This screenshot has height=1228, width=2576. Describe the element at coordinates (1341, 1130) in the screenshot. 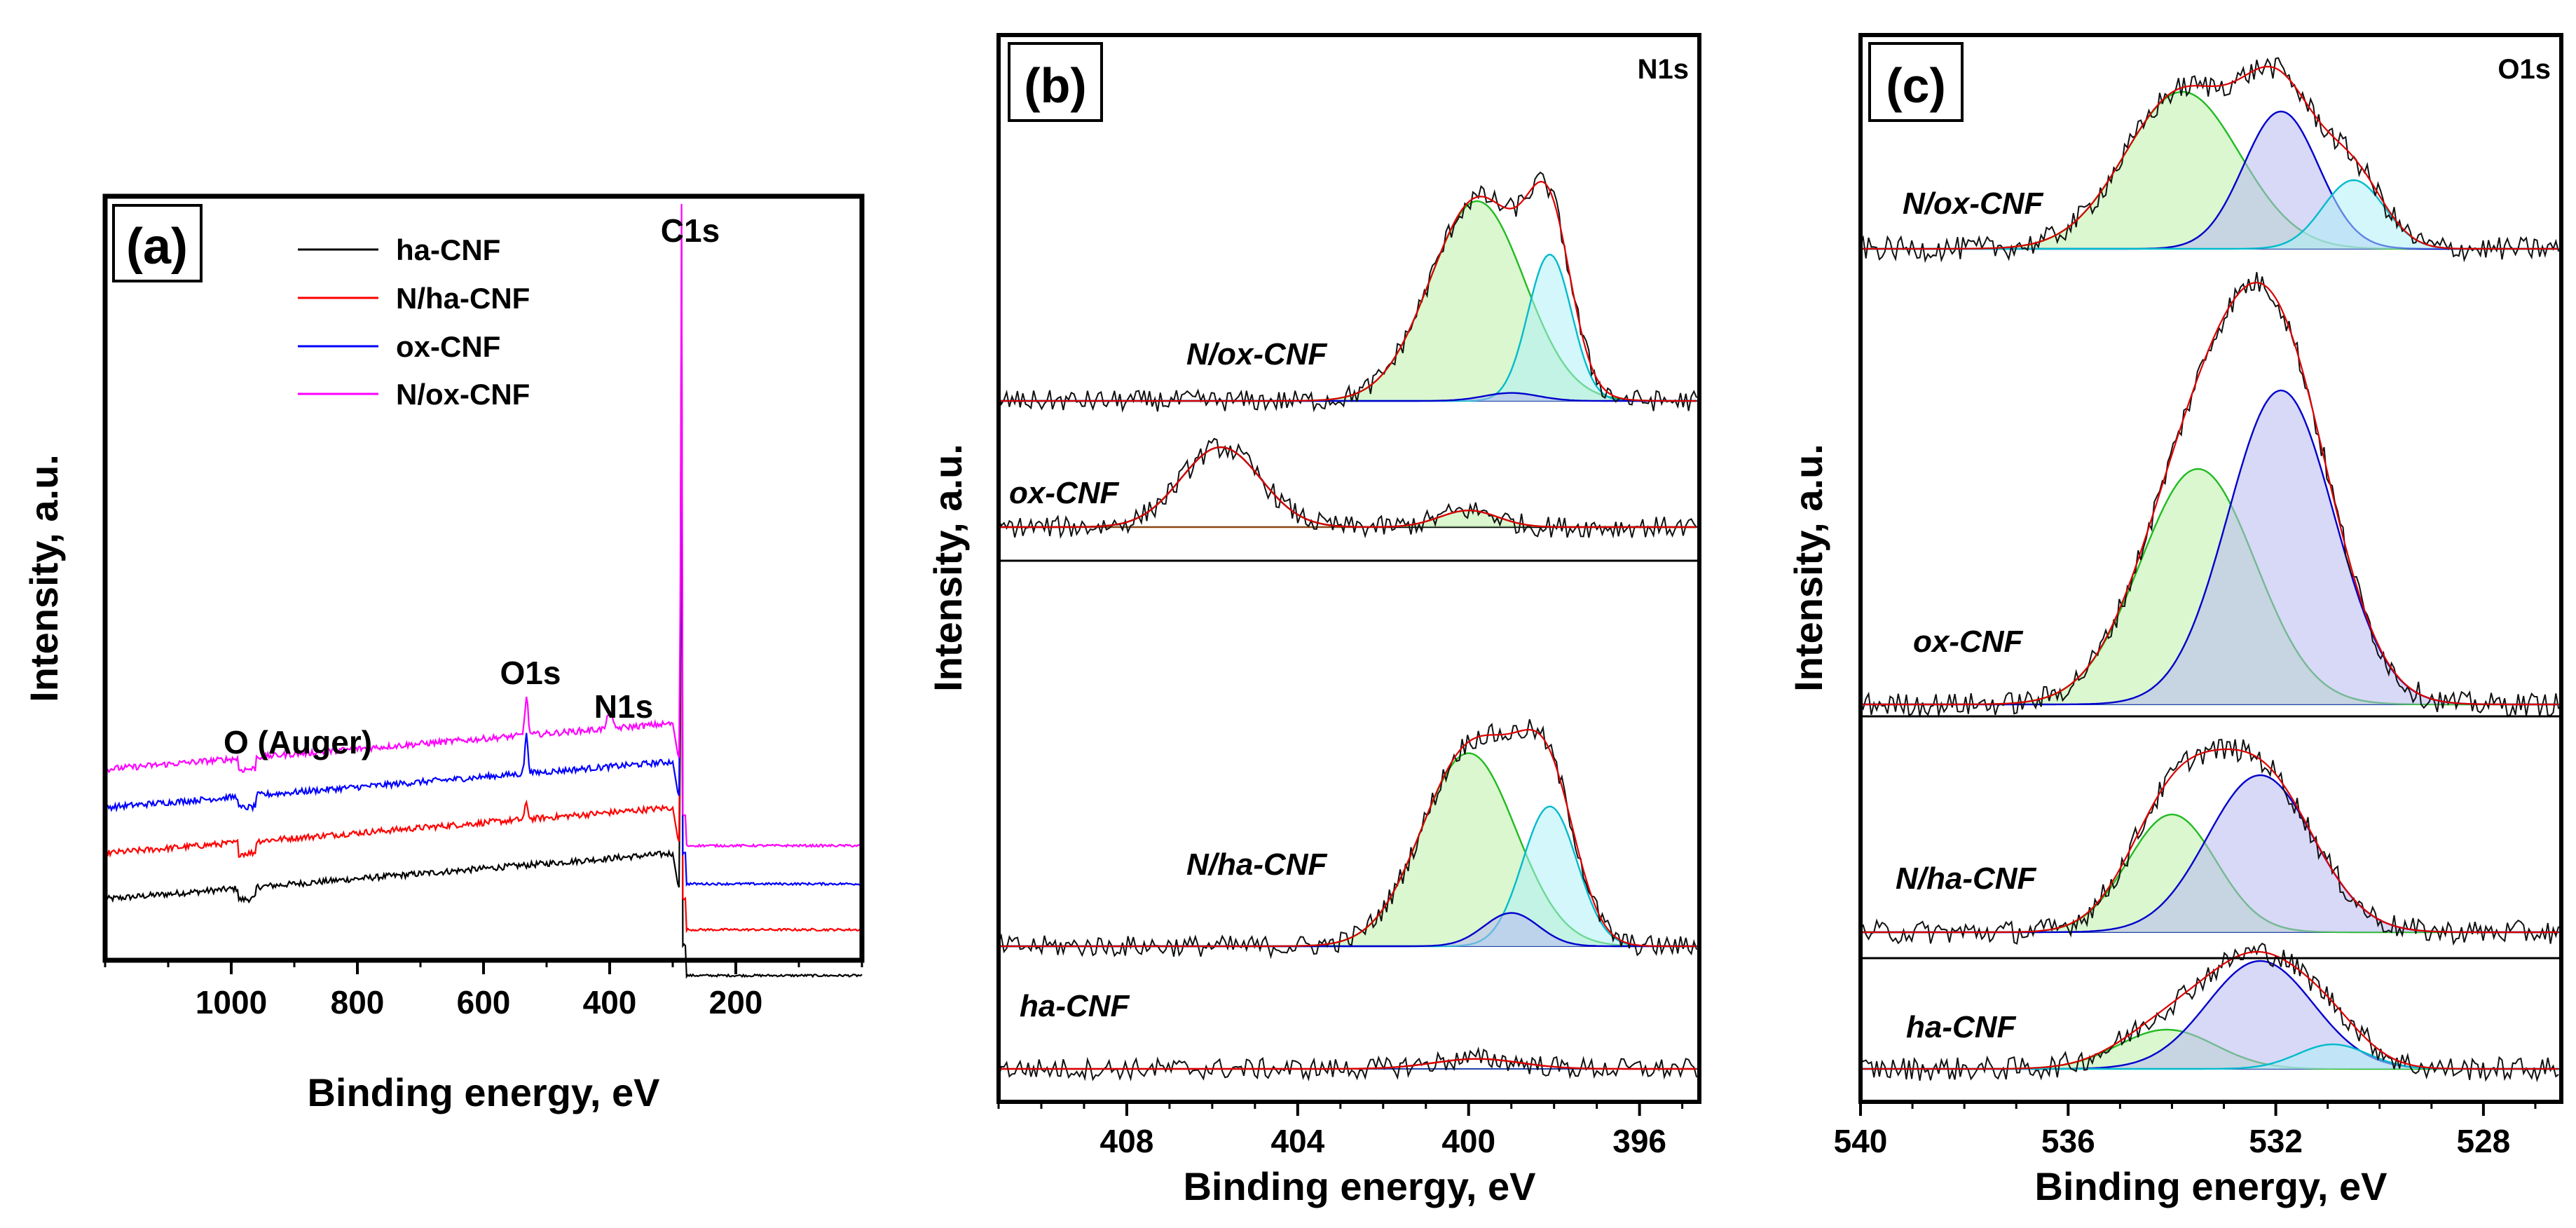

I see `panel-b-x-ticks: 408 404 400 396` at that location.